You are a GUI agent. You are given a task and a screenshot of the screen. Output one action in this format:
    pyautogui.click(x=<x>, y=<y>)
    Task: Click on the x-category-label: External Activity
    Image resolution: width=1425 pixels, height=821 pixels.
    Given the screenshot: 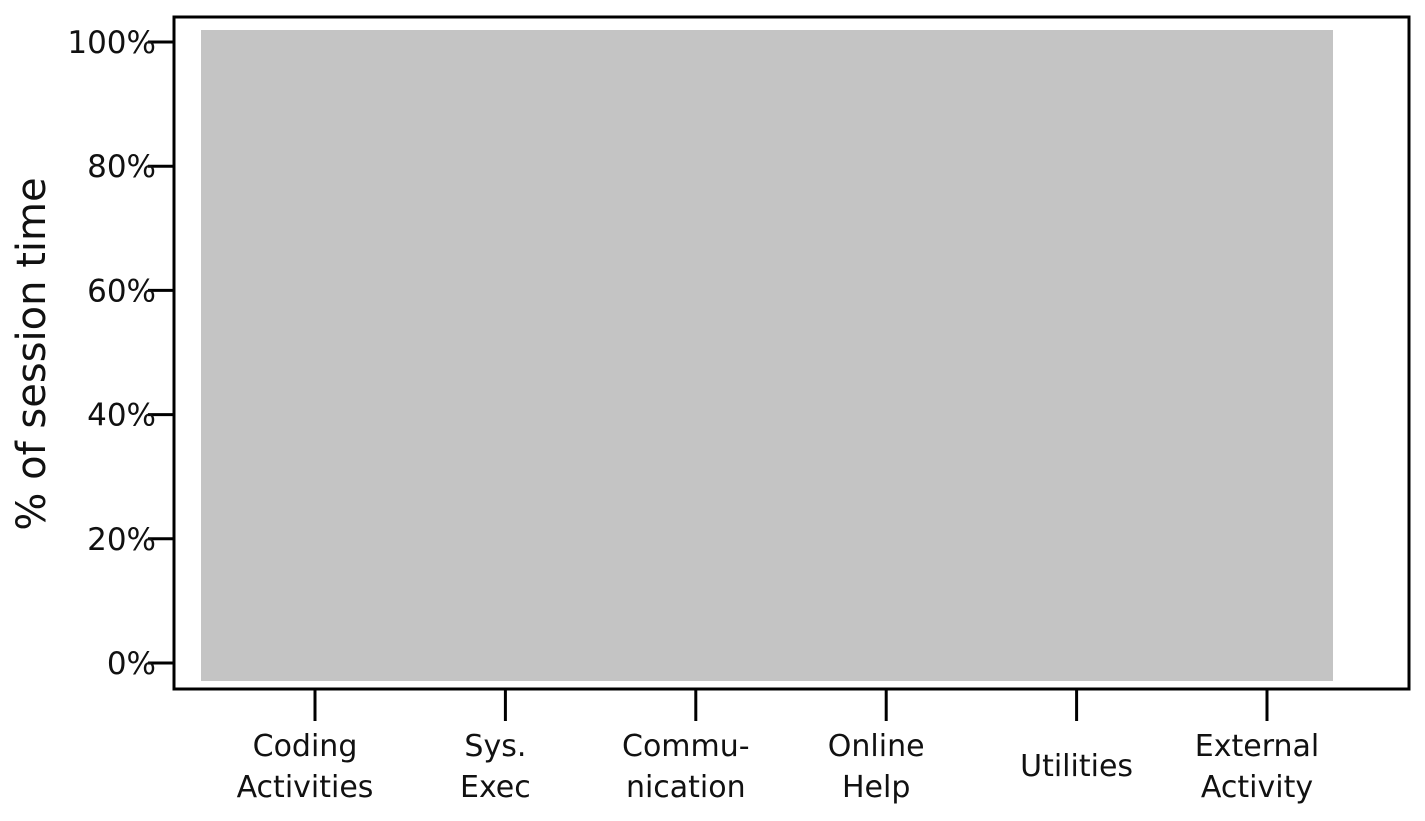 What is the action you would take?
    pyautogui.click(x=1257, y=767)
    